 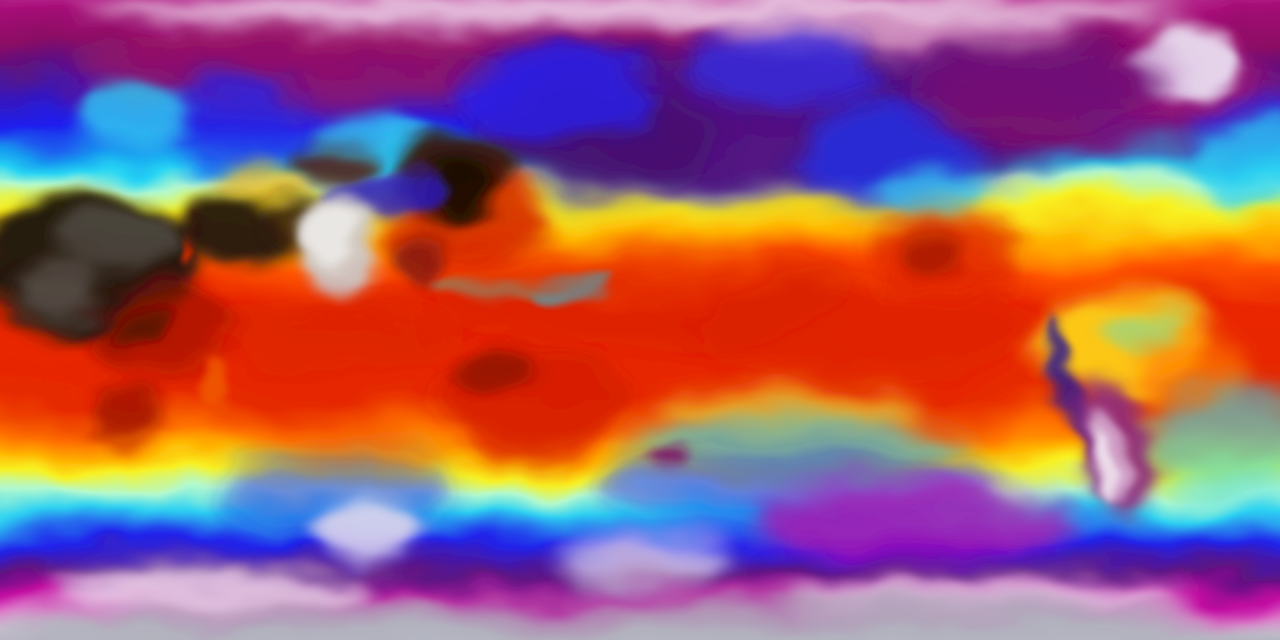 What do you see at coordinates (1040, 85) in the screenshot?
I see `canada-dark-purple` at bounding box center [1040, 85].